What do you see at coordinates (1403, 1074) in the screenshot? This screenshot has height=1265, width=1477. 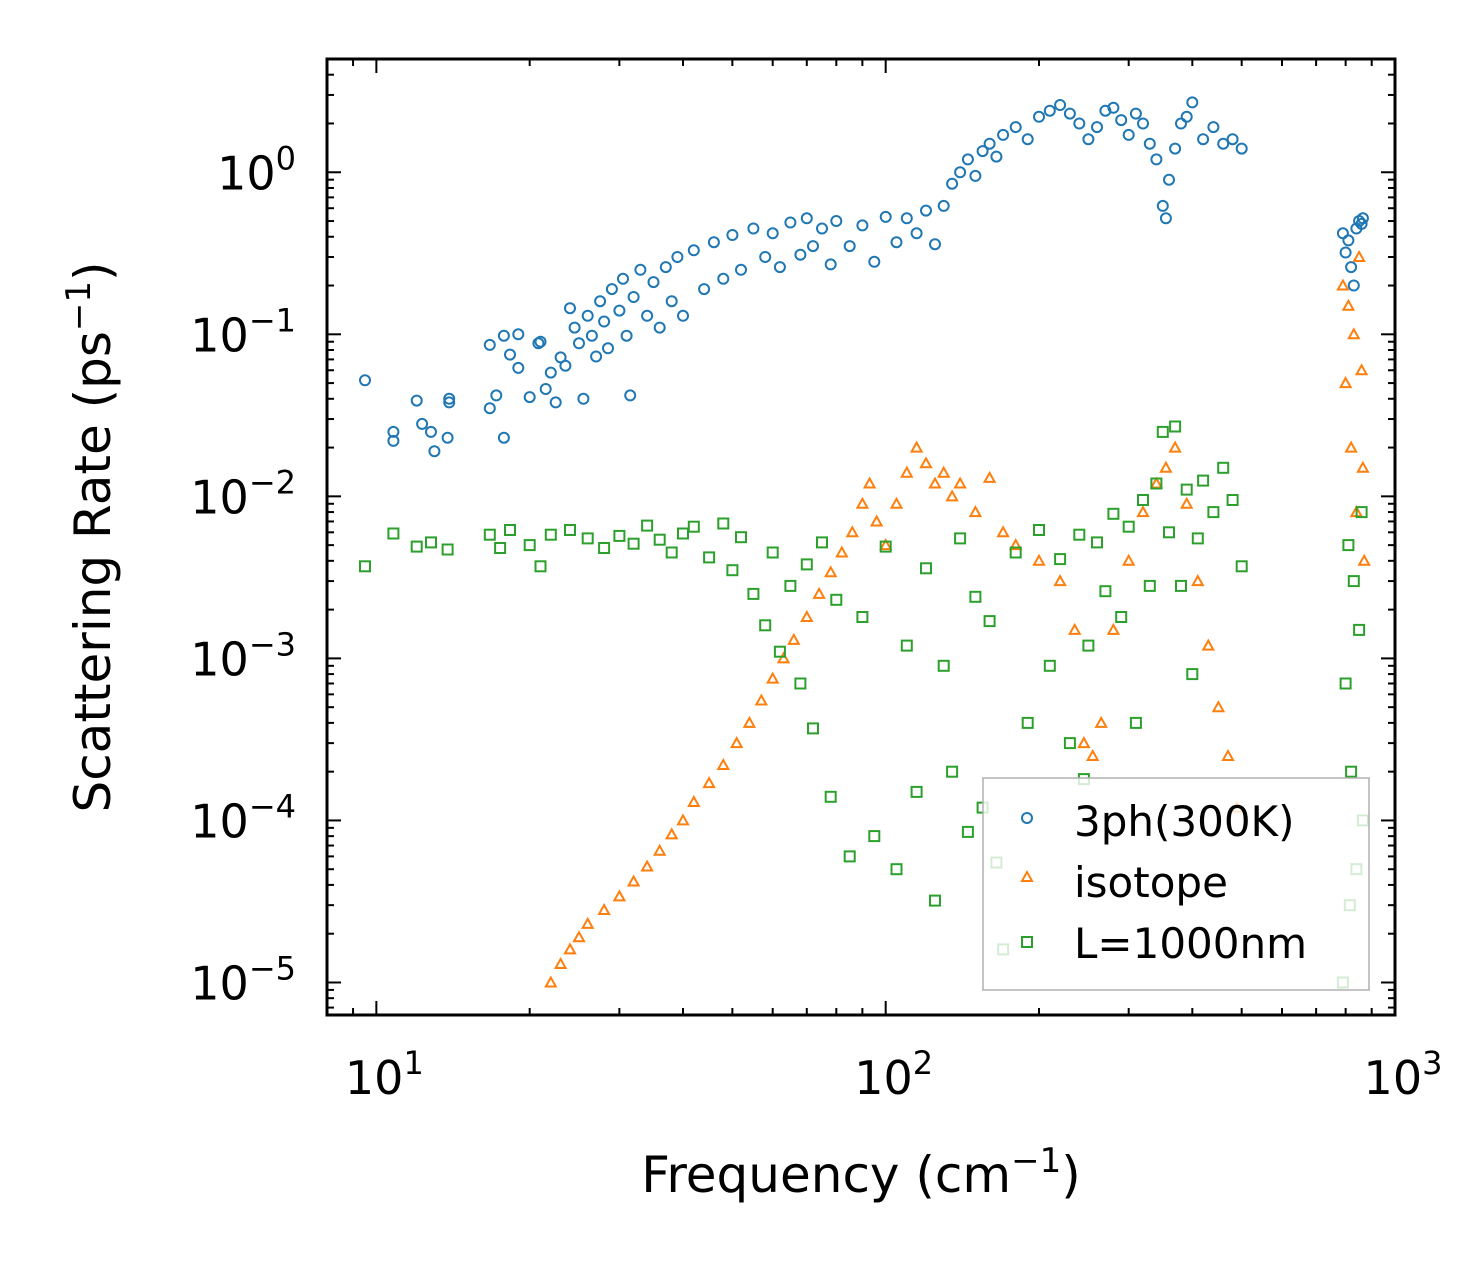 I see `x-tick-label: 10³` at bounding box center [1403, 1074].